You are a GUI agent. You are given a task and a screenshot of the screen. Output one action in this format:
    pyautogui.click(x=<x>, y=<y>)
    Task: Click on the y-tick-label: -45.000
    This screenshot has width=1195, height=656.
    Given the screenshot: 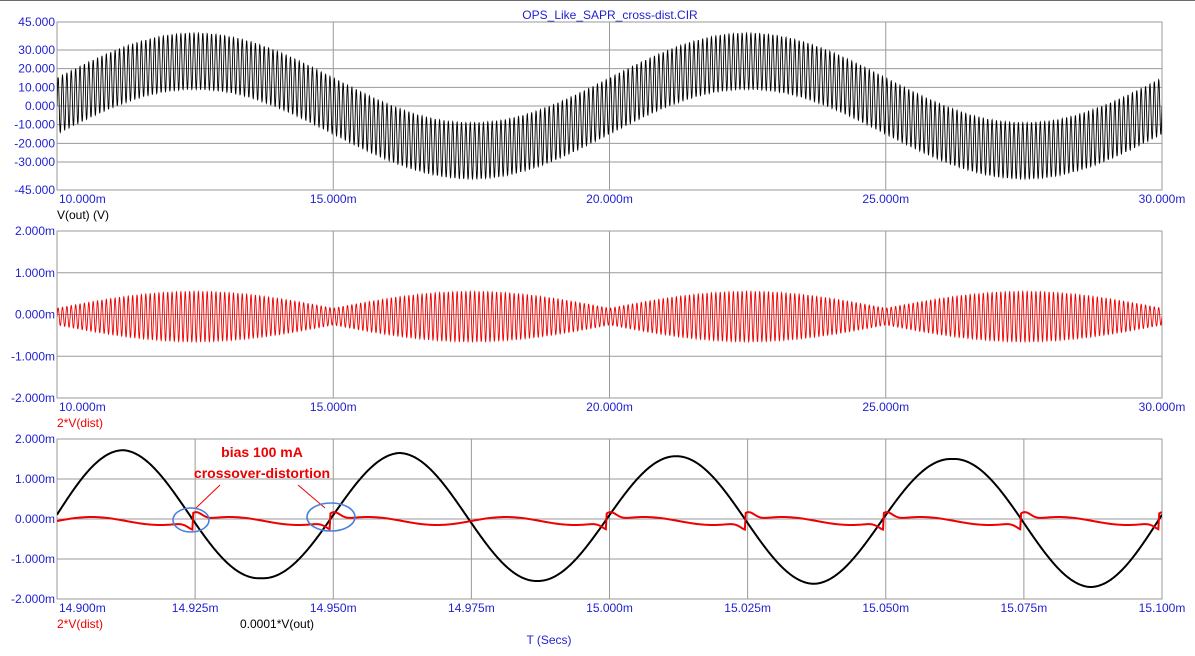 What is the action you would take?
    pyautogui.click(x=34, y=190)
    